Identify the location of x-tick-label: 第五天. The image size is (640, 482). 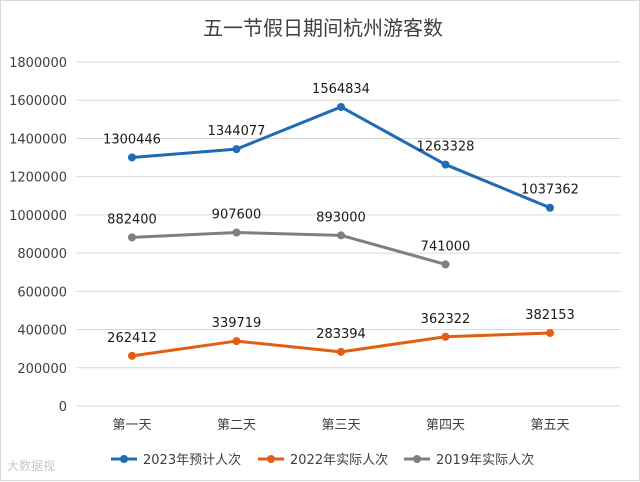
(549, 425).